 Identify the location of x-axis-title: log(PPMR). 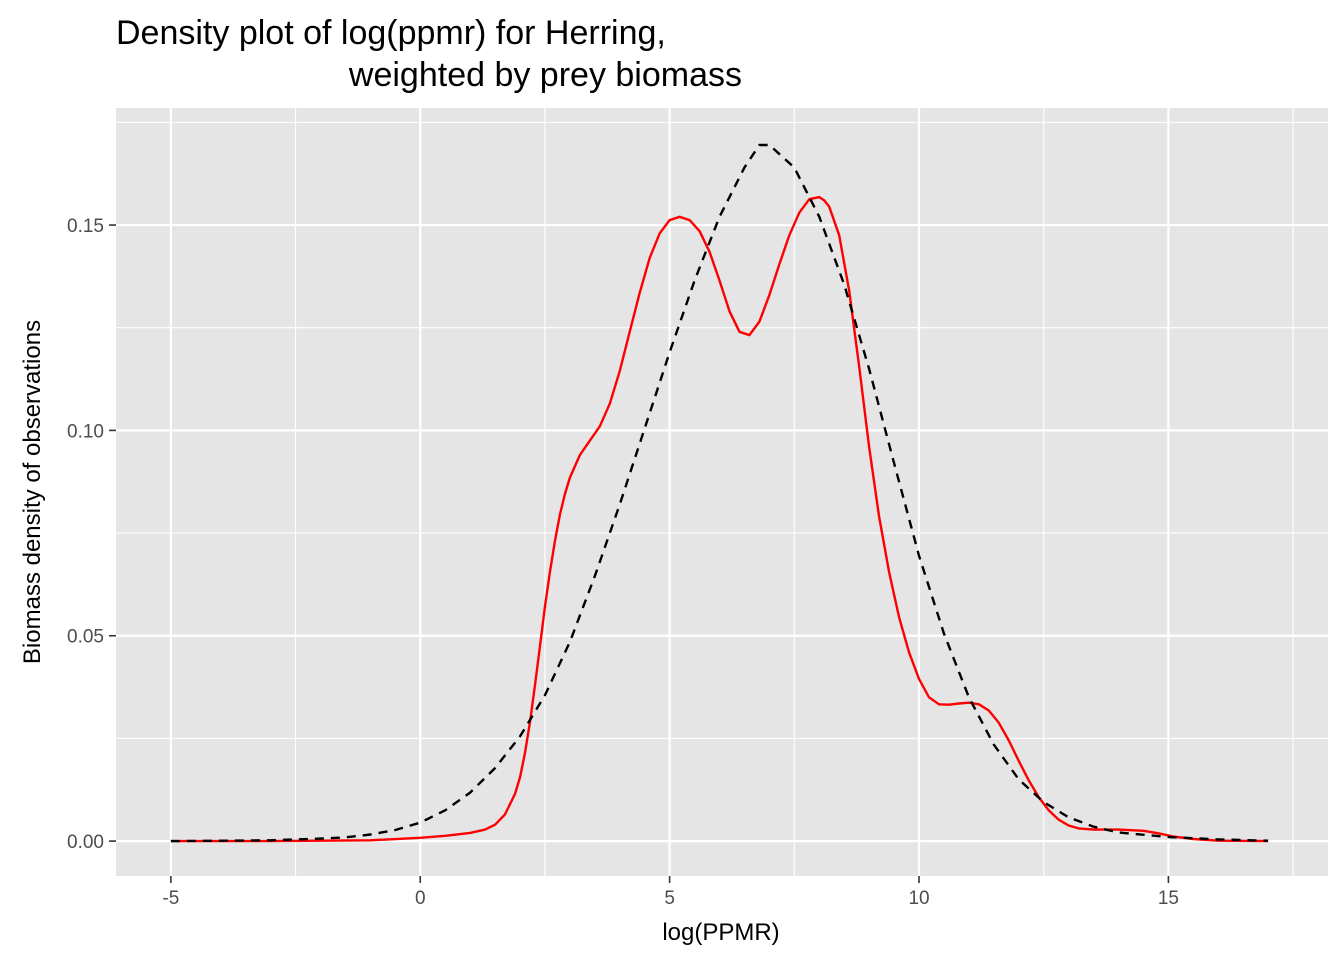
(720, 932).